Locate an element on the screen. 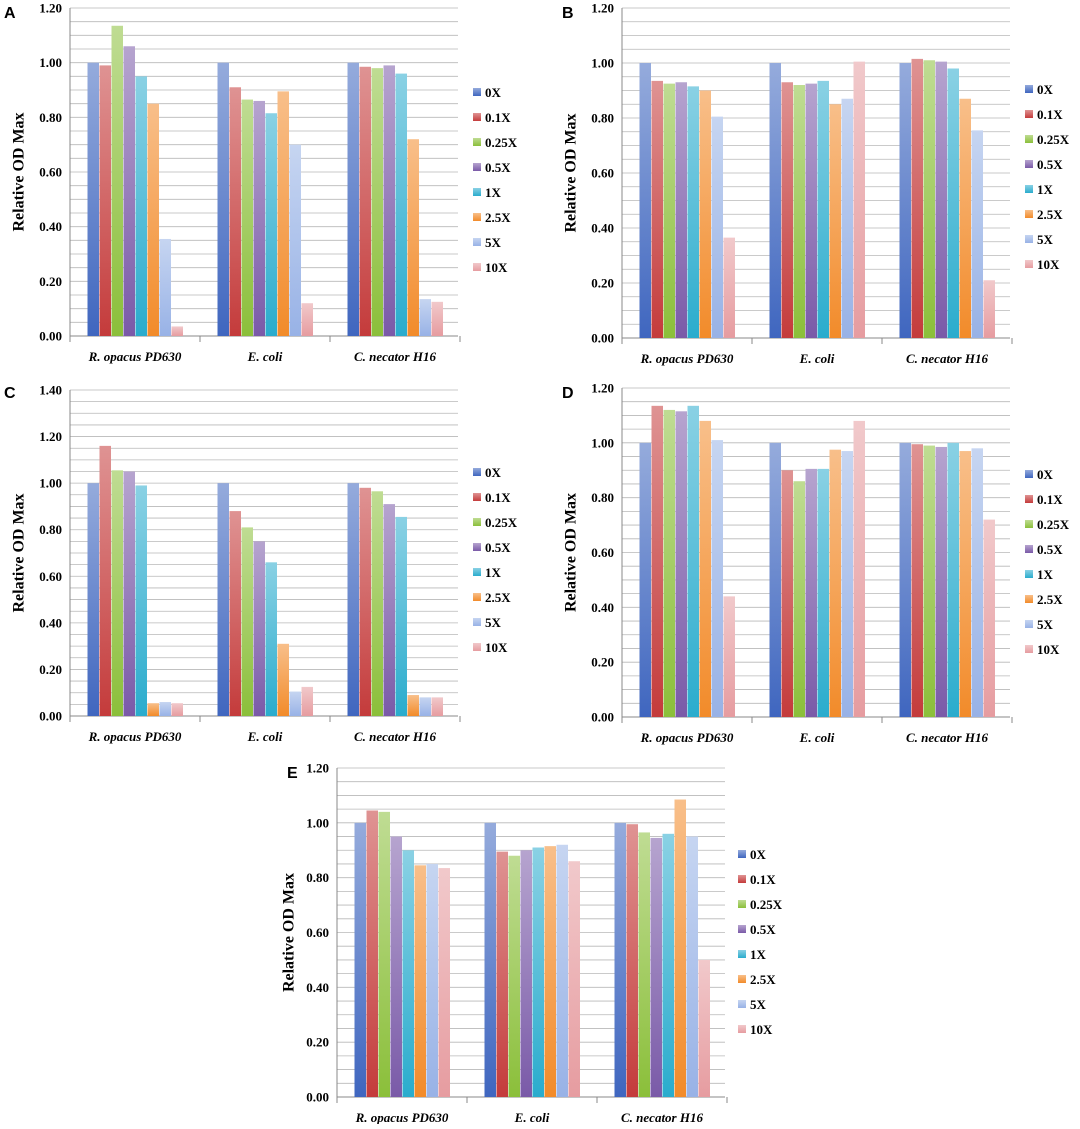 This screenshot has width=1080, height=1129. y-tick-label: 0.60 is located at coordinates (317, 932).